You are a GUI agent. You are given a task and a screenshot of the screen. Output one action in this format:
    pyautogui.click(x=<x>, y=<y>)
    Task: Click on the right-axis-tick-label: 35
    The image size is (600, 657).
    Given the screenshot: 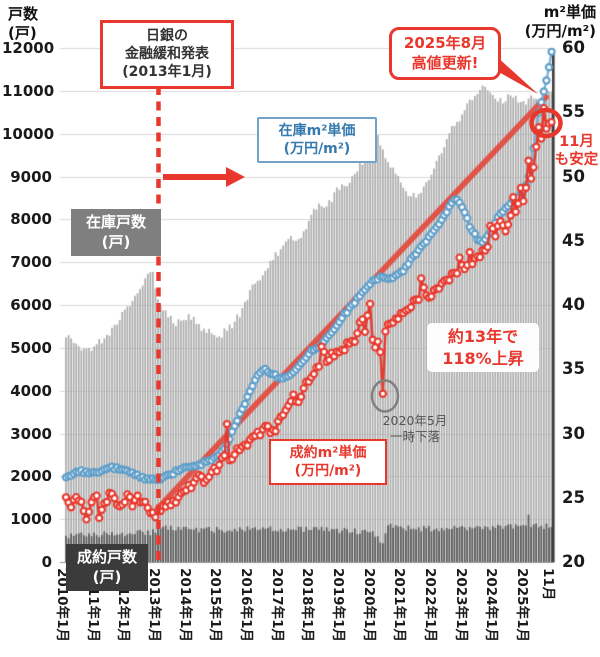 What is the action you would take?
    pyautogui.click(x=573, y=369)
    